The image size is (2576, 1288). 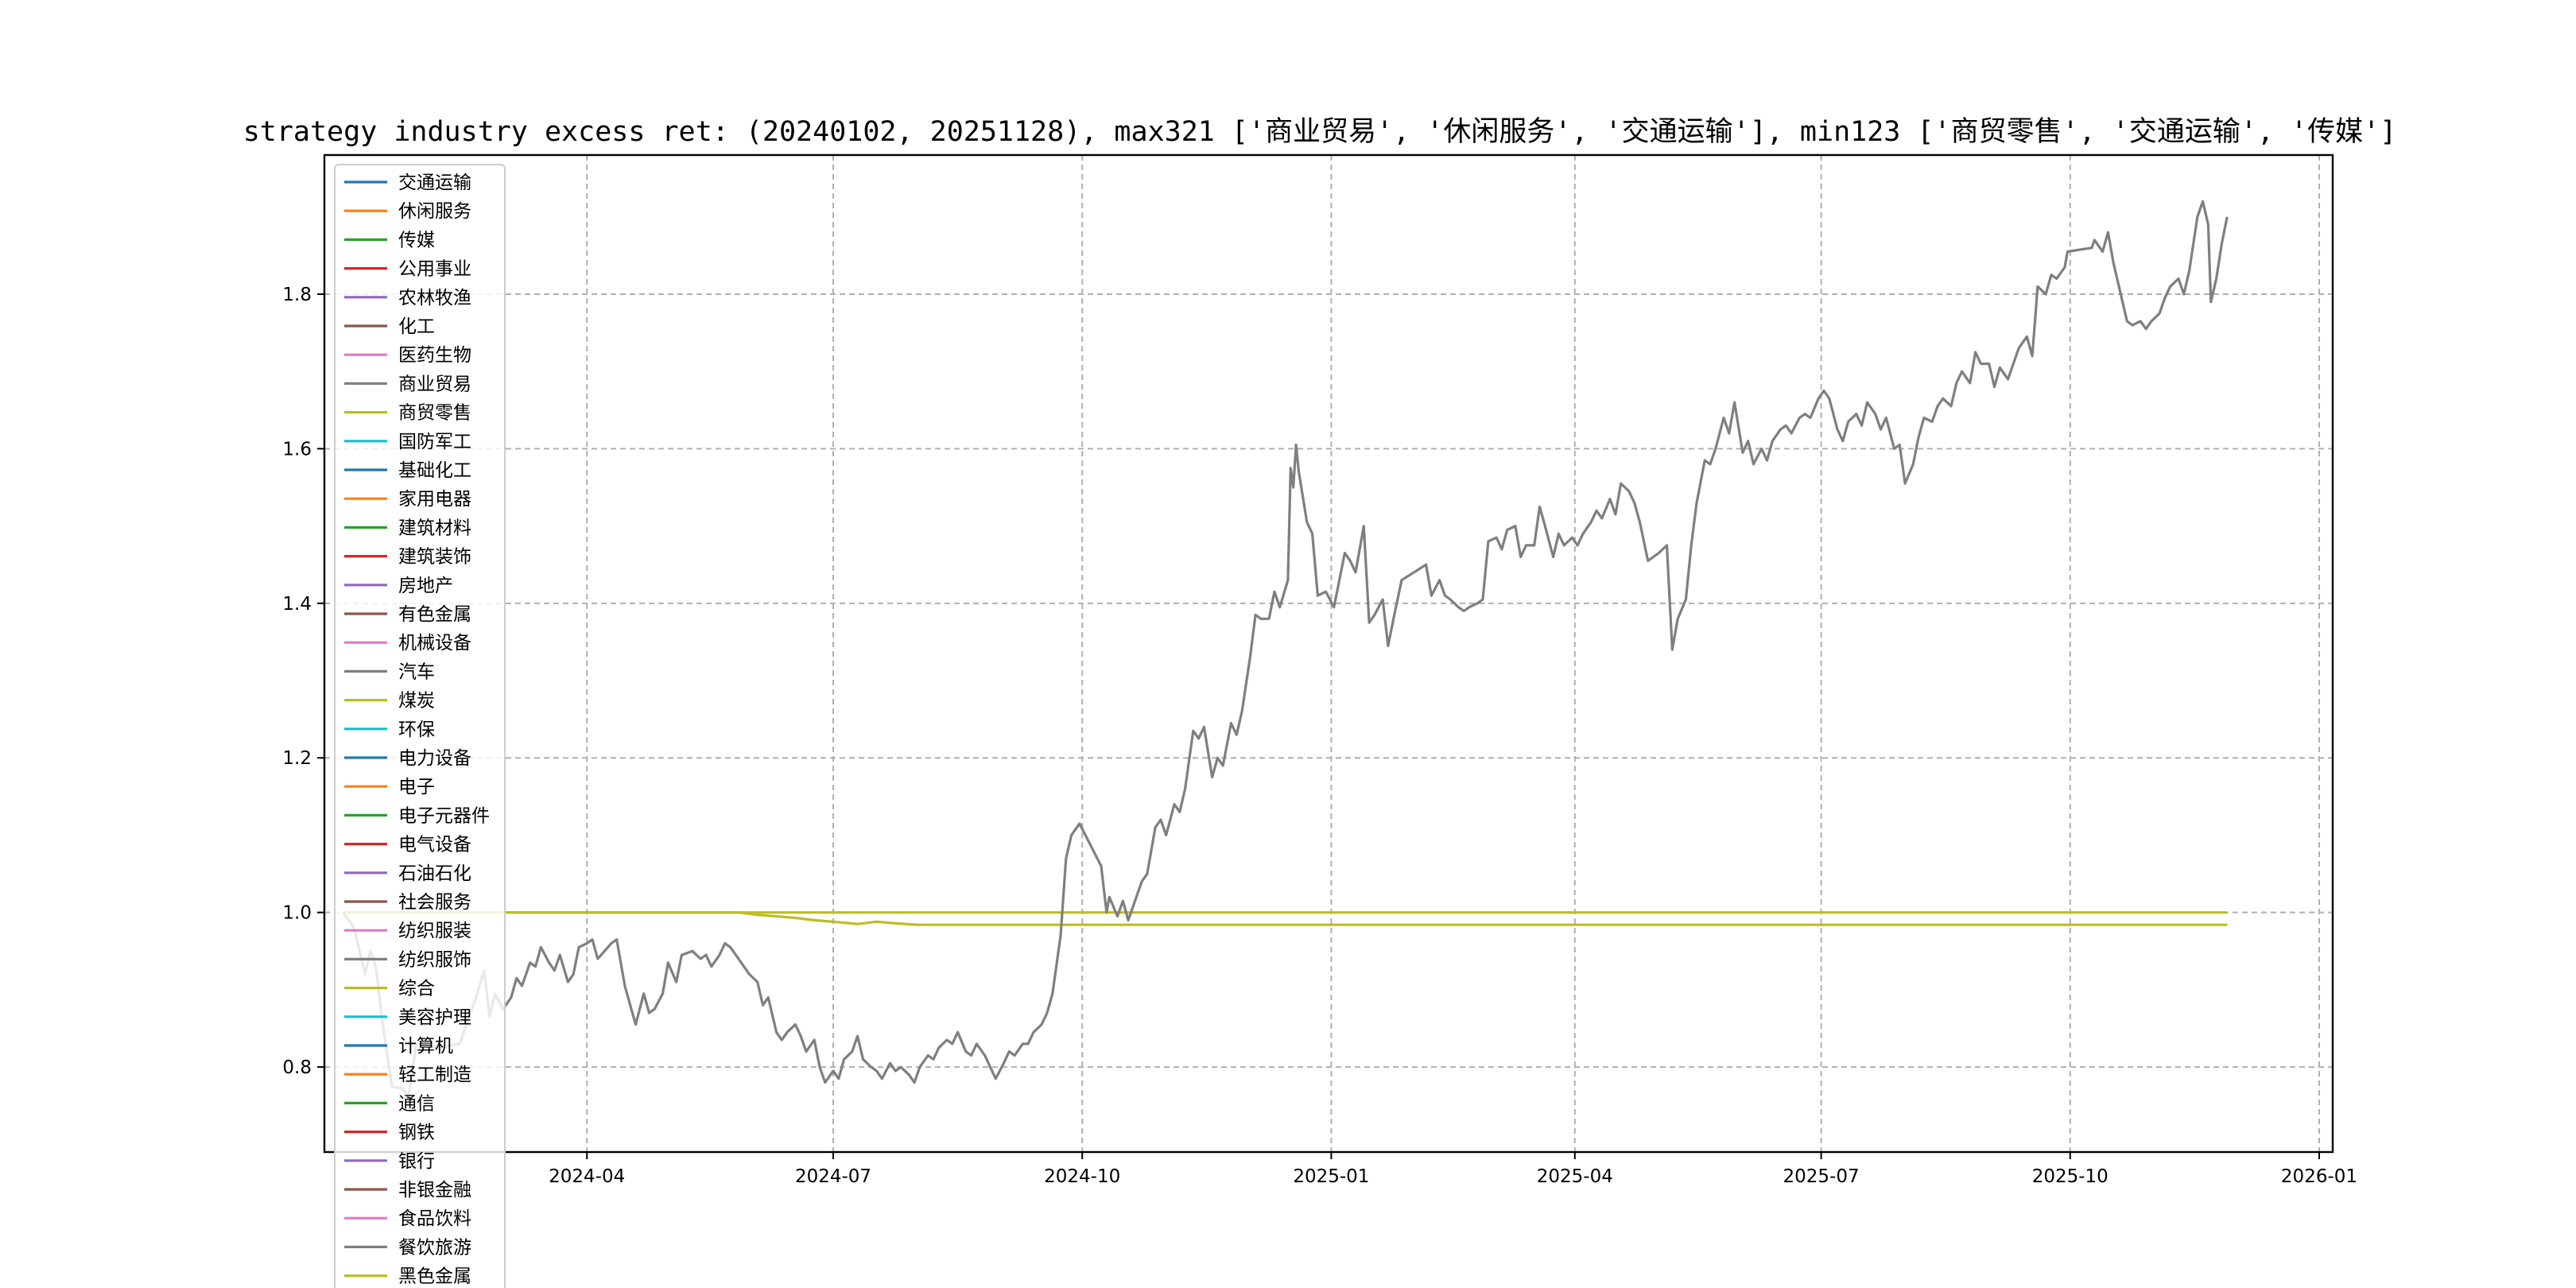 What do you see at coordinates (417, 1103) in the screenshot?
I see `legend-label: 通信` at bounding box center [417, 1103].